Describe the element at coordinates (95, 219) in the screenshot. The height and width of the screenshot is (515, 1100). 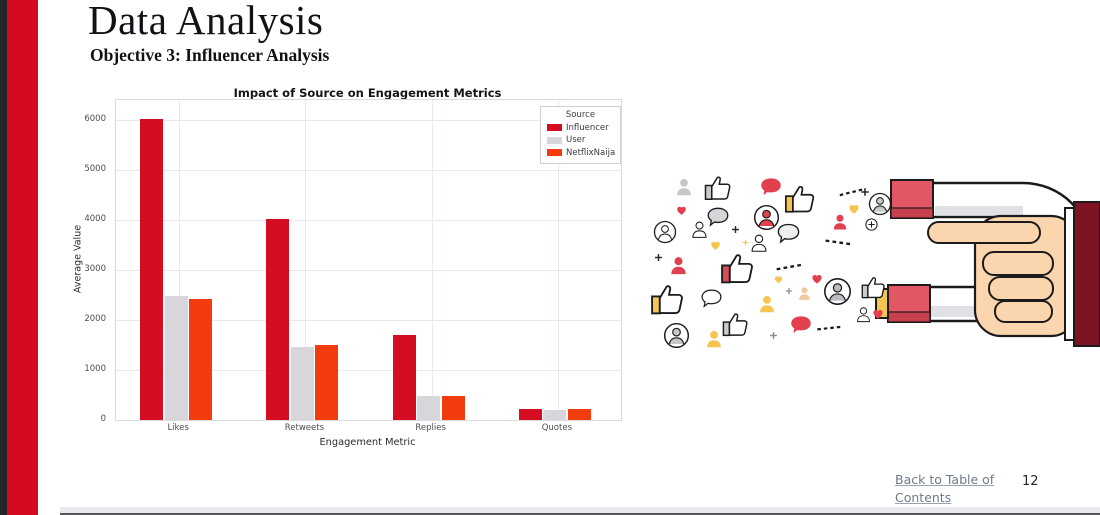
I see `y-tick-label: 4000` at that location.